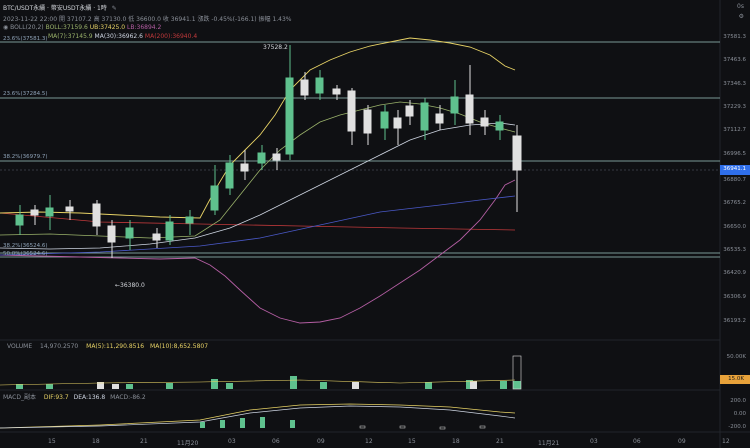 This screenshot has height=448, width=750. What do you see at coordinates (734, 250) in the screenshot?
I see `price-tick: 36535.3` at bounding box center [734, 250].